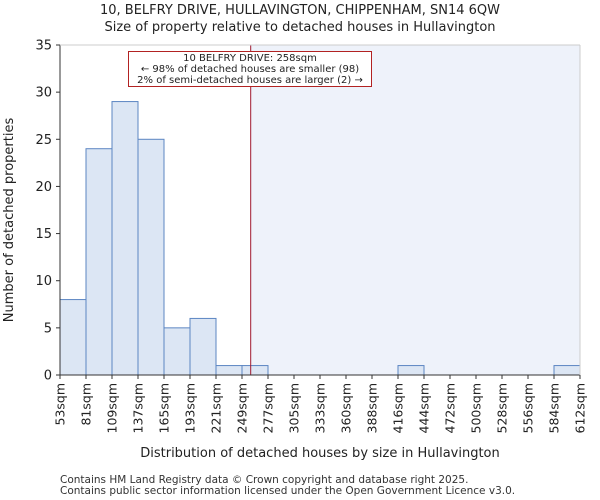 Image resolution: width=600 pixels, height=500 pixels. What do you see at coordinates (424, 408) in the screenshot?
I see `x-tick-label: 444sqm` at bounding box center [424, 408].